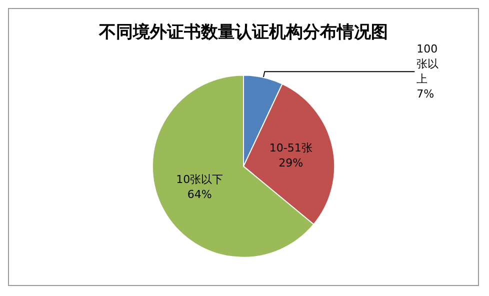  Describe the element at coordinates (290, 148) in the screenshot. I see `slice-label: 10-51张` at that location.